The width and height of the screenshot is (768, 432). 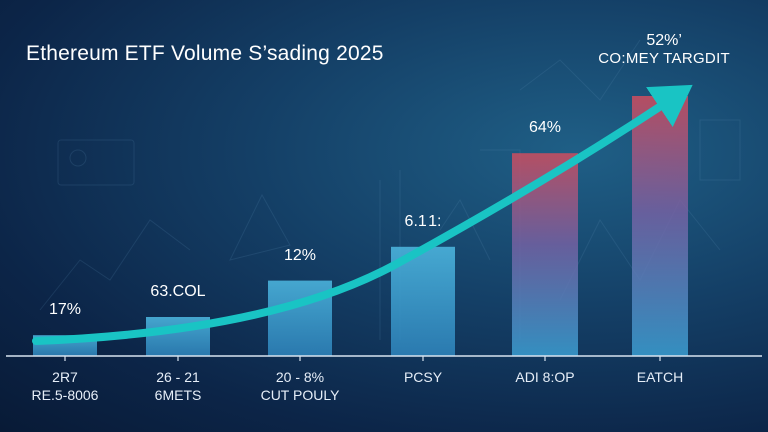 I want to click on target-percent: 52%’, so click(x=664, y=40).